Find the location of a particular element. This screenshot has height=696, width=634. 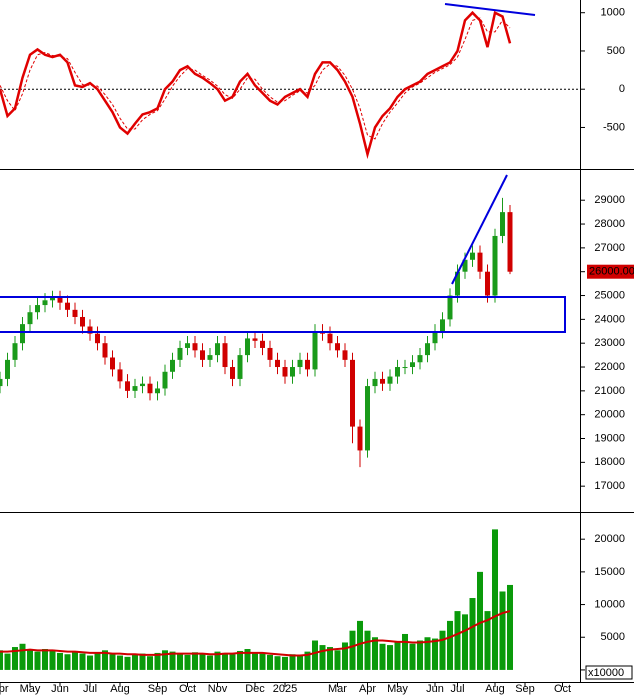

unit-box is located at coordinates (609, 672).